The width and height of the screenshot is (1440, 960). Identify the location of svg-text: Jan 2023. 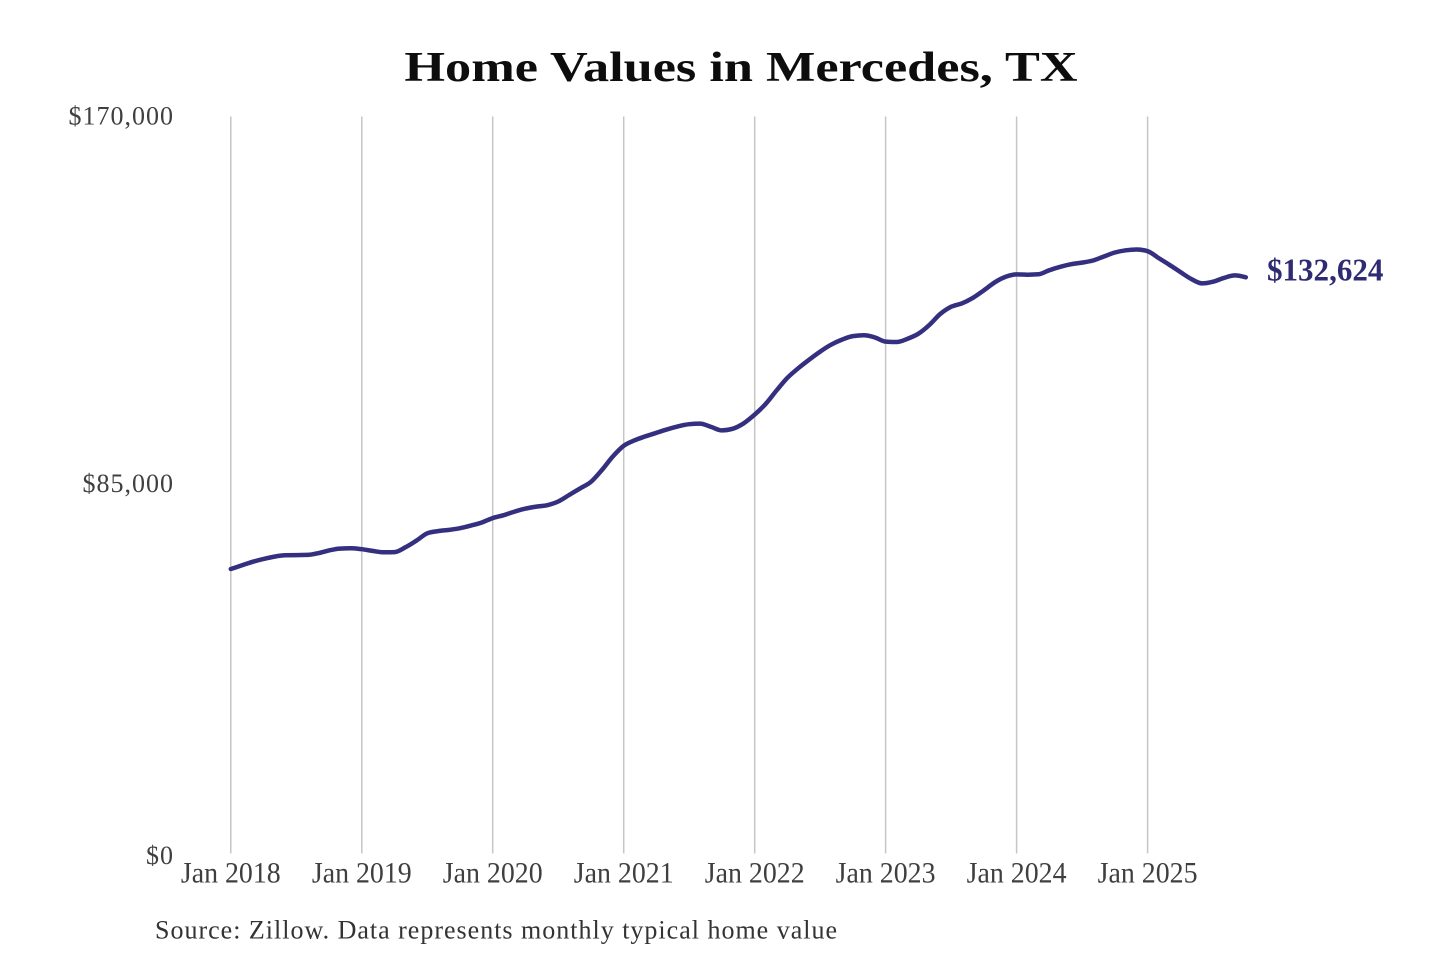
(886, 873).